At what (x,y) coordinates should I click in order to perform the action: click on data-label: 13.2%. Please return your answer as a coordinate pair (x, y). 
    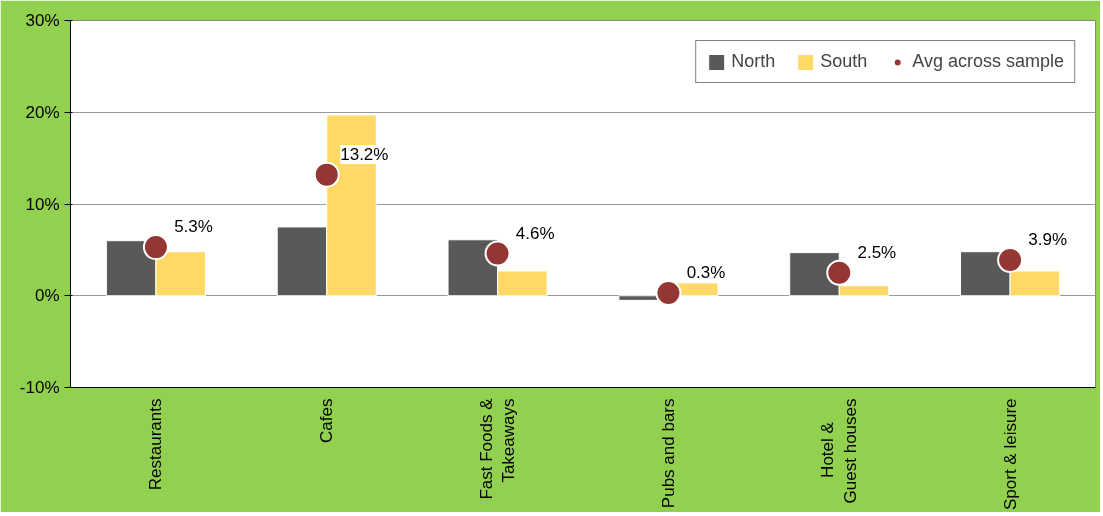
    Looking at the image, I should click on (364, 154).